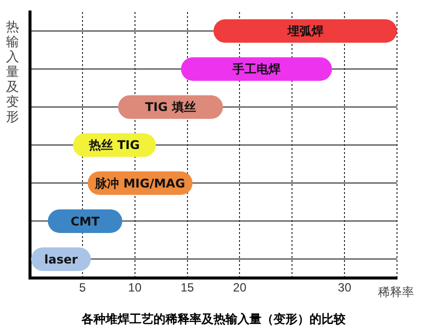  Describe the element at coordinates (13, 72) in the screenshot. I see `y-axis-title: 热输入量及变形` at that location.